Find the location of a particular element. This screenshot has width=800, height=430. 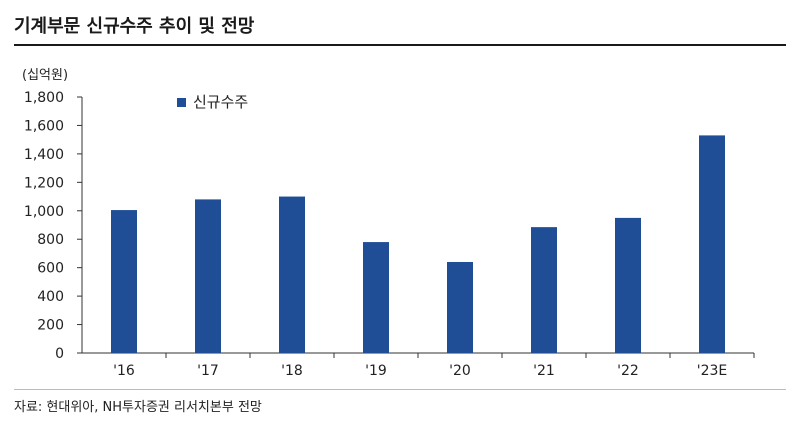

y-tick-label: 1,800 is located at coordinates (44, 98).